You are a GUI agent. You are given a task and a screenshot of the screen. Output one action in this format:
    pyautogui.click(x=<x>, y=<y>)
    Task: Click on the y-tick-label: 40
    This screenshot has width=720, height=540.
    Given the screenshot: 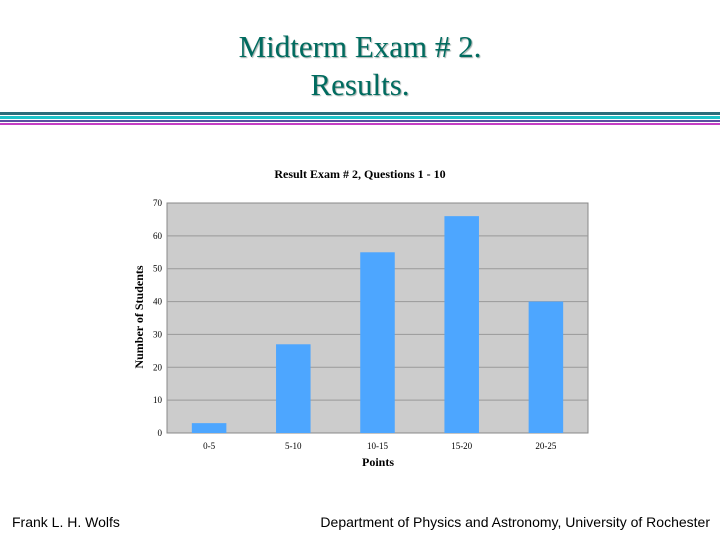 What is the action you would take?
    pyautogui.click(x=158, y=302)
    